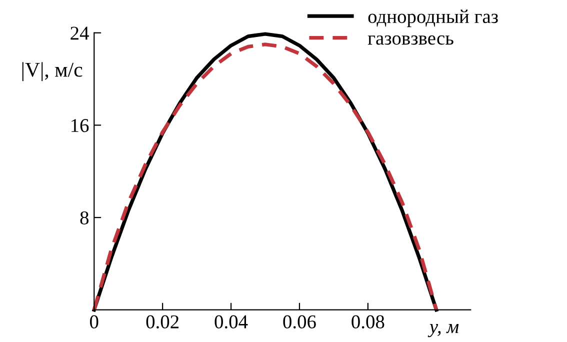  Describe the element at coordinates (443, 331) in the screenshot. I see `x-axis-title: y, м` at that location.